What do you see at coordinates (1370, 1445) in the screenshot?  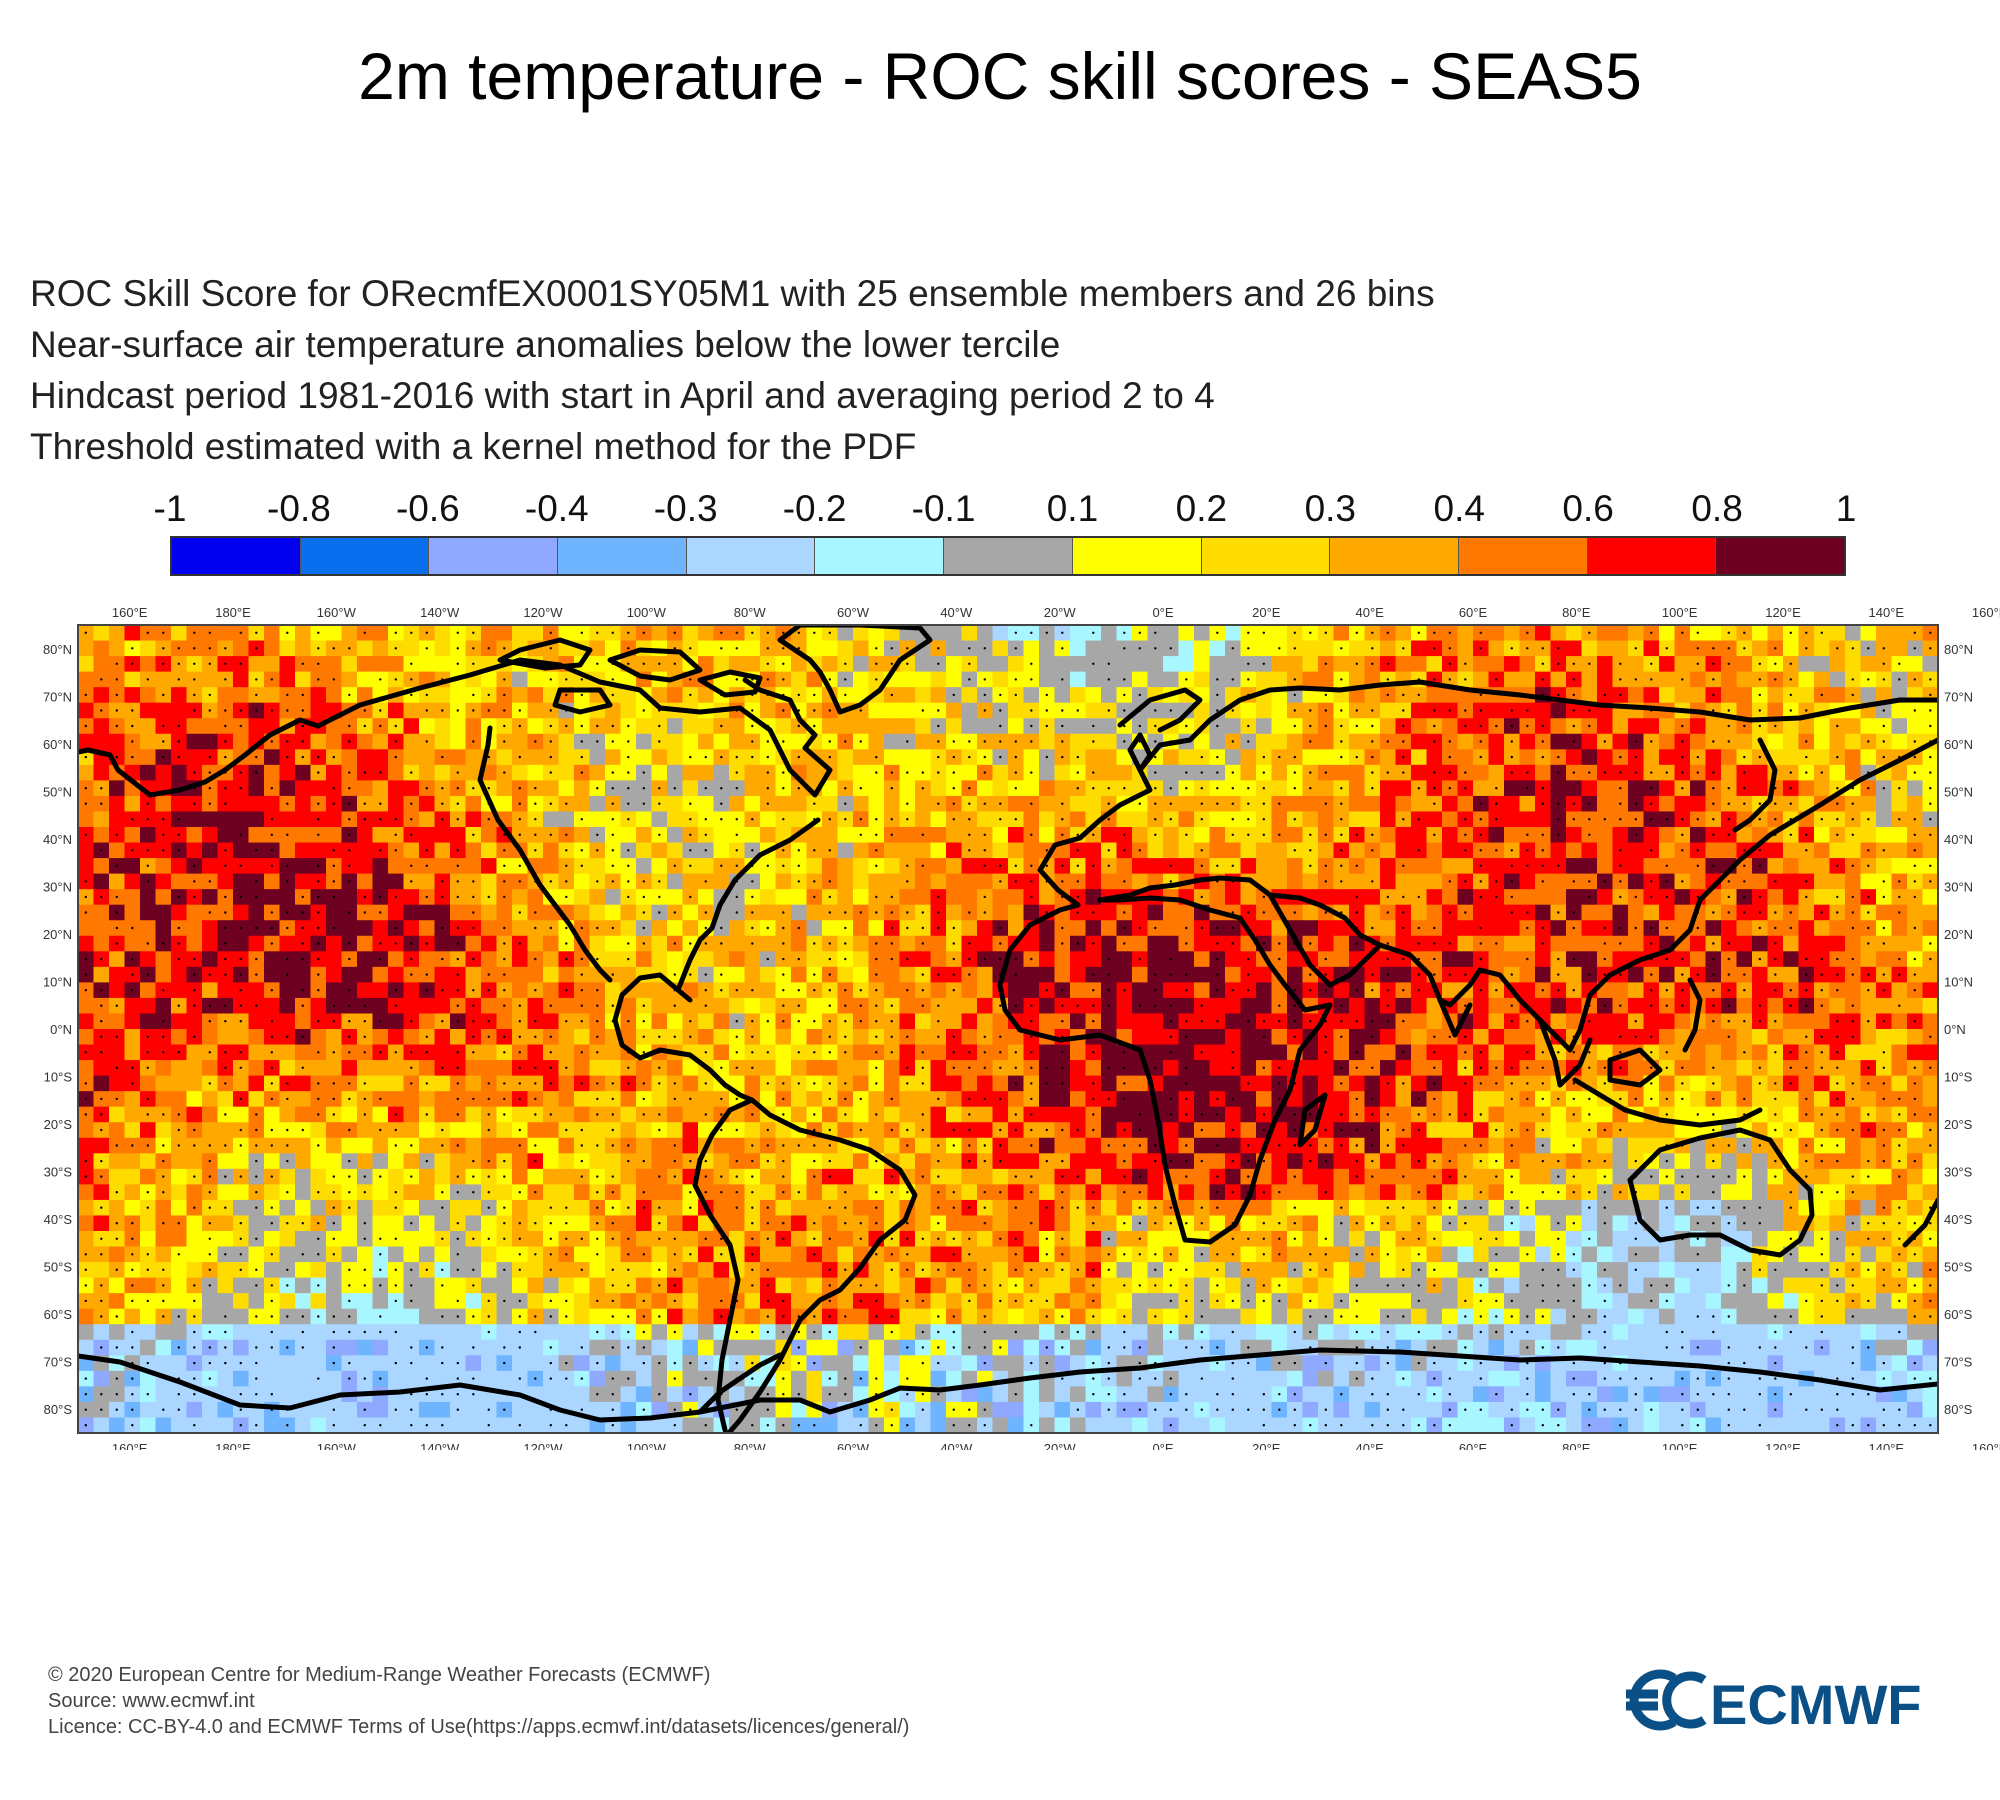 I see `lon-tick-label: 40°E` at bounding box center [1370, 1445].